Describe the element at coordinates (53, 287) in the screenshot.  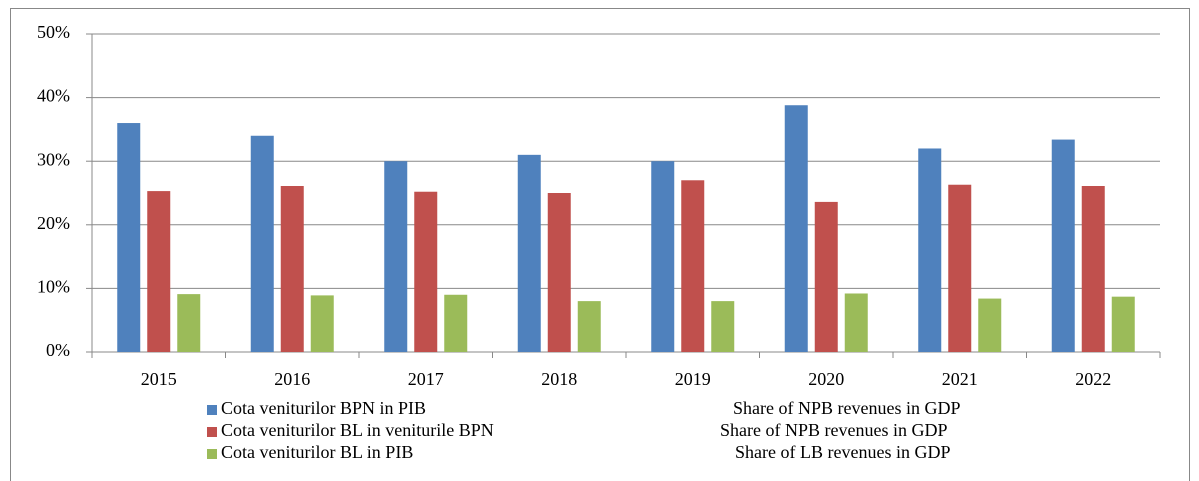
I see `y-tick-label: 10%` at that location.